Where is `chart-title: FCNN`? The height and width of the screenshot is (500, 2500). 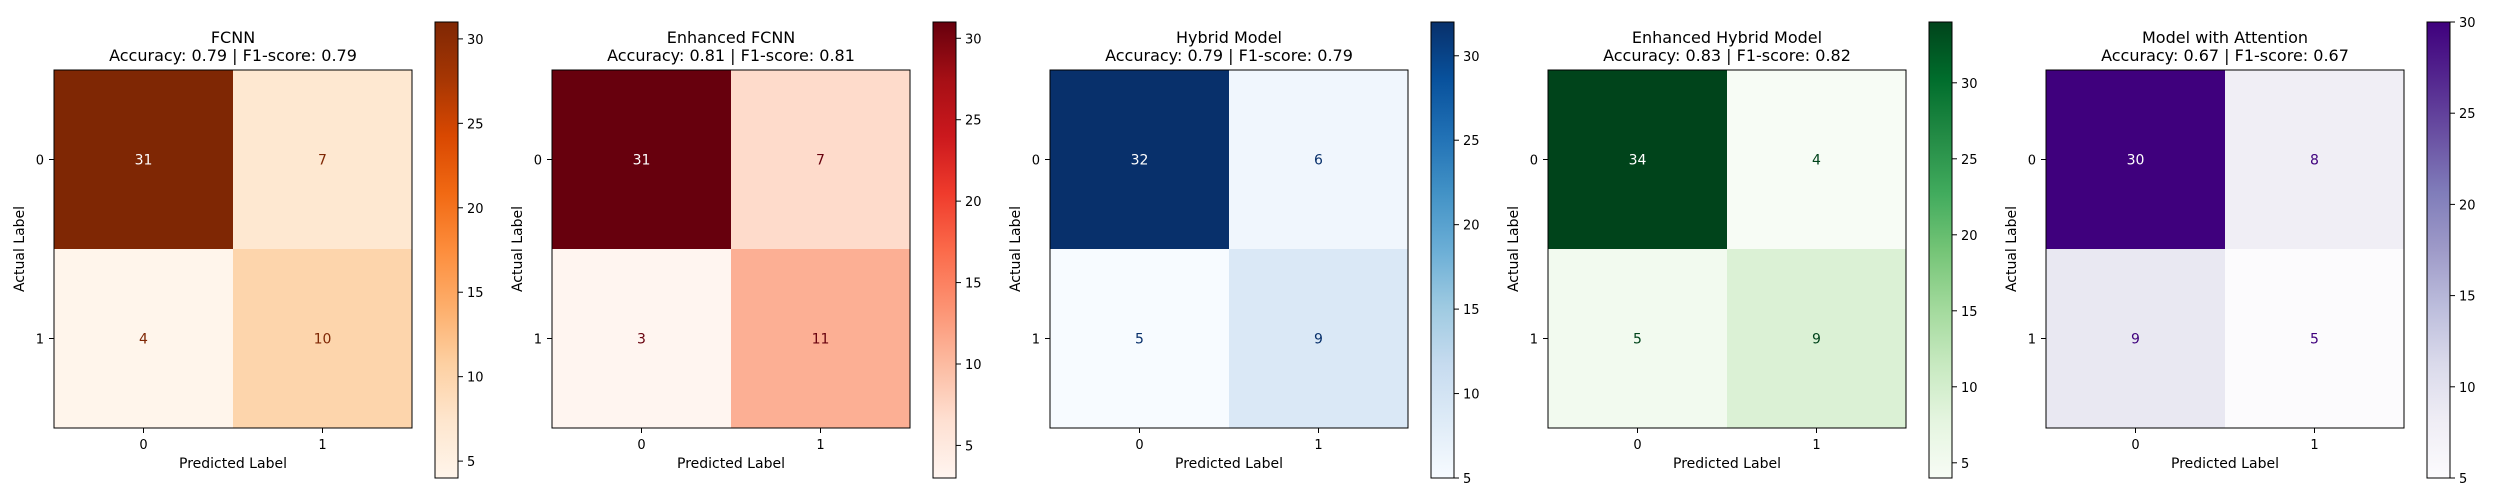 chart-title: FCNN is located at coordinates (233, 37).